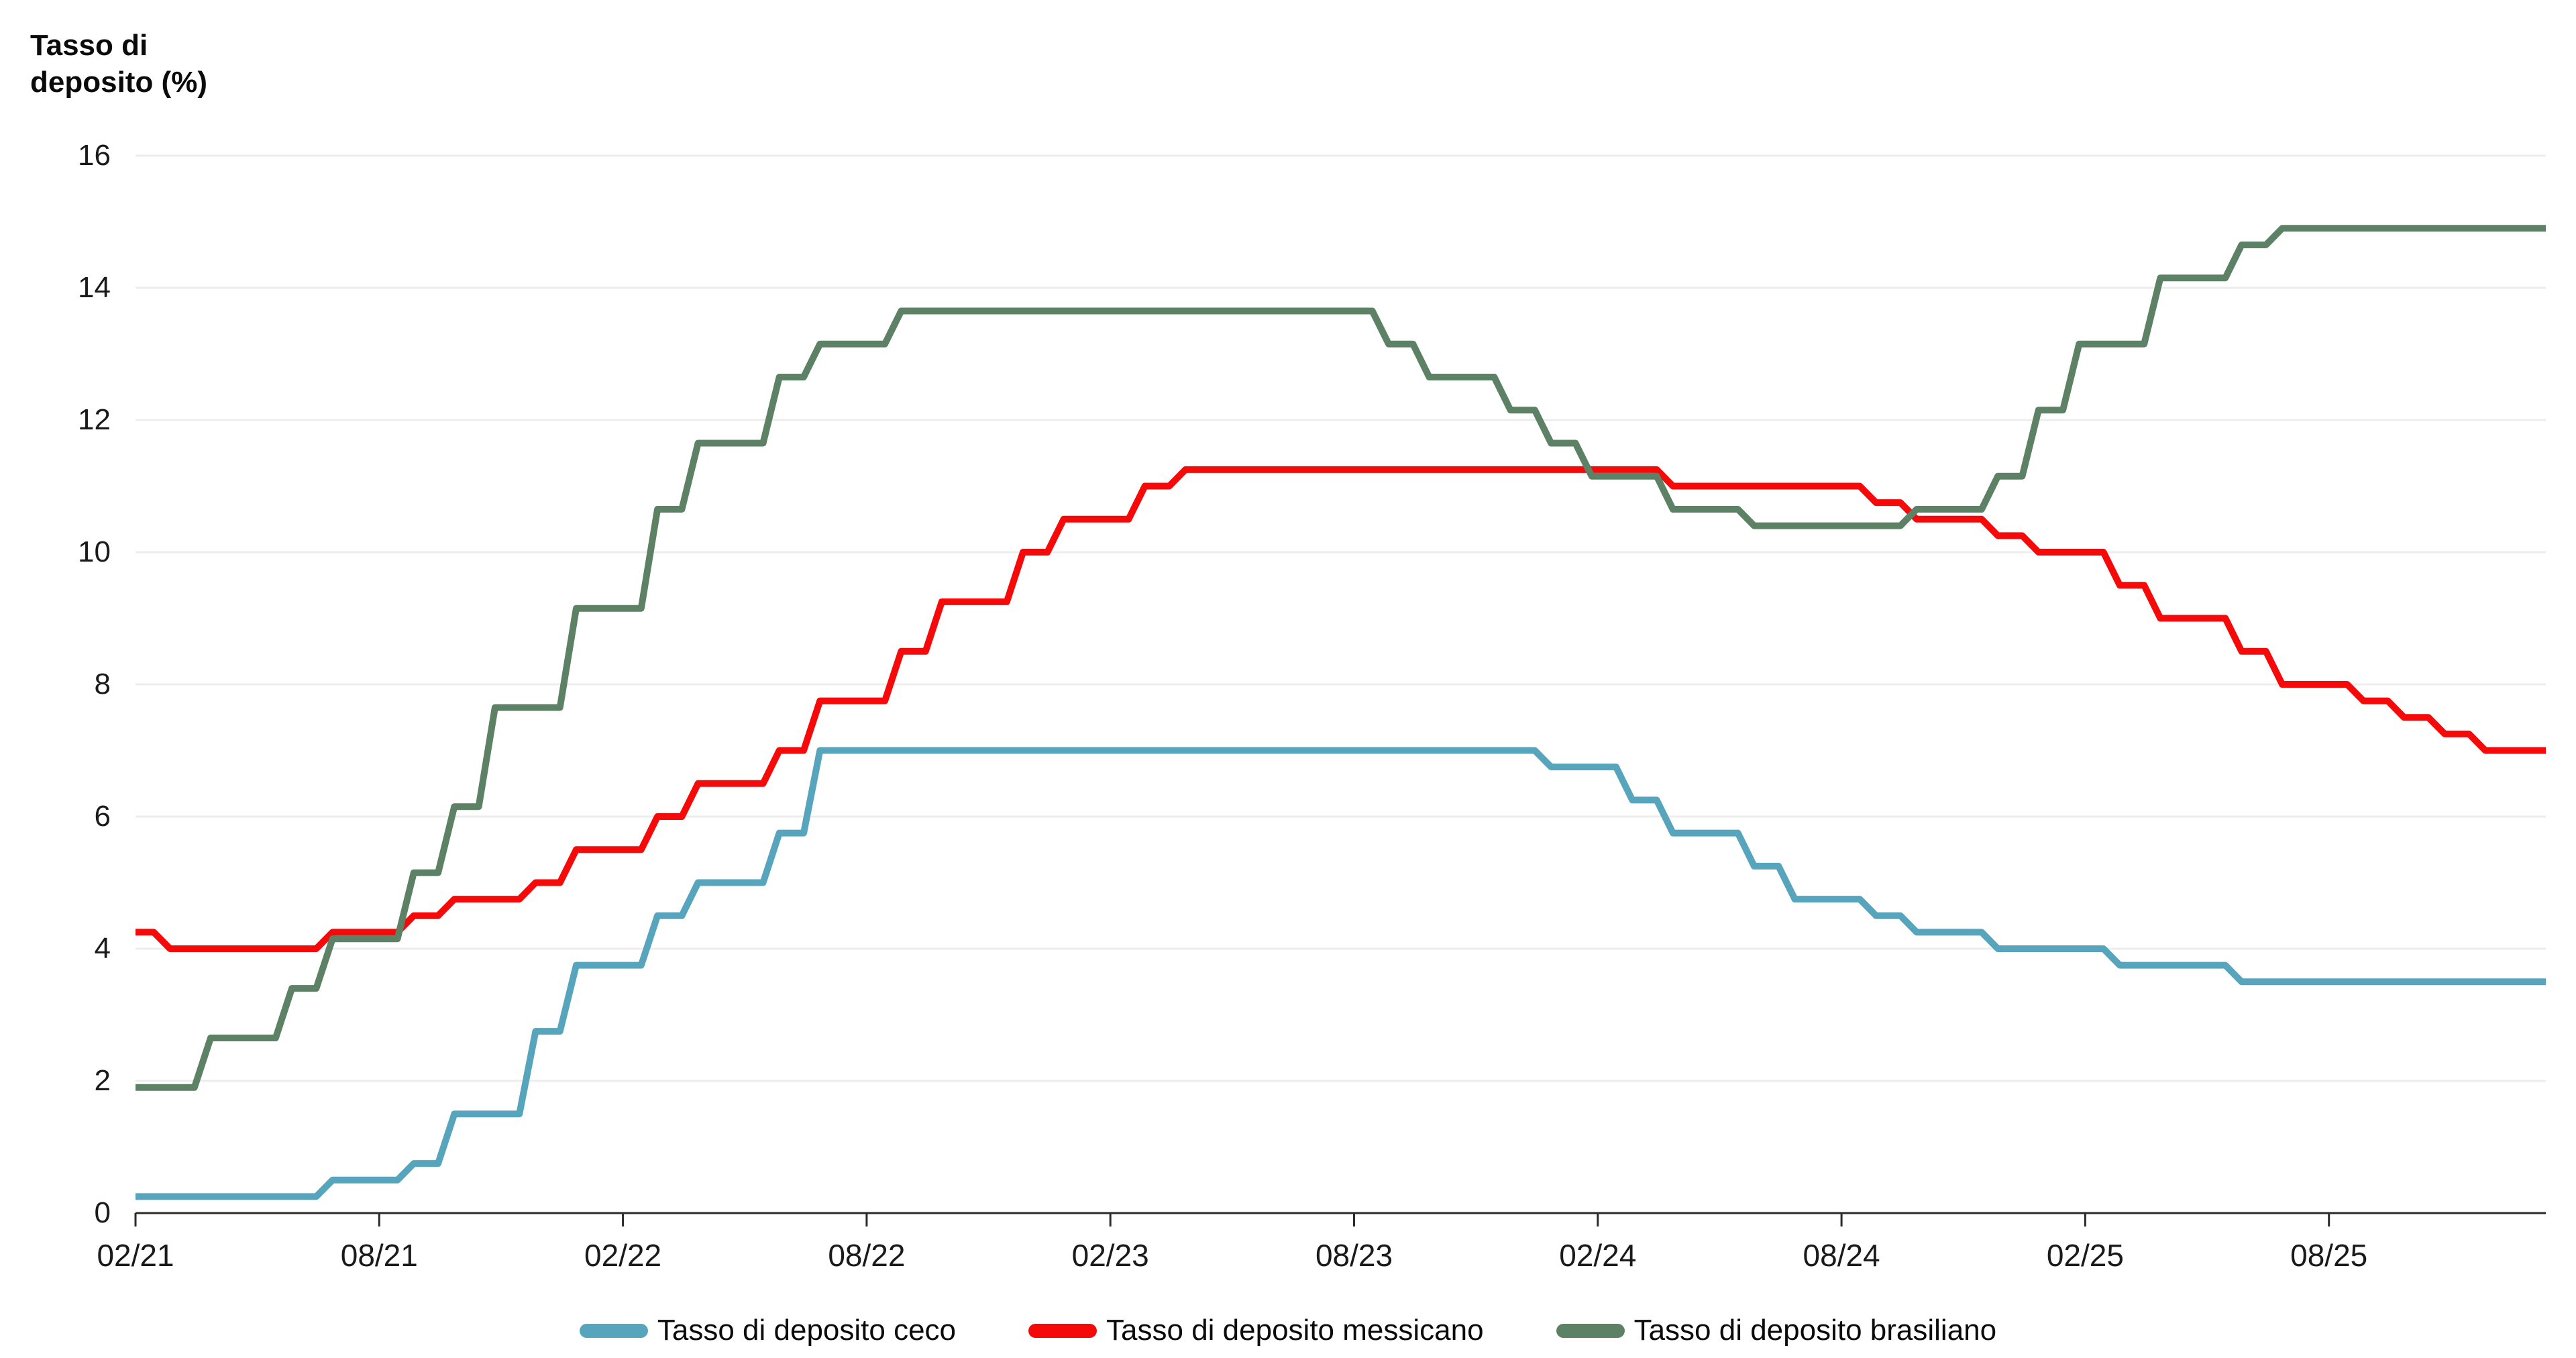 This screenshot has width=2576, height=1358. What do you see at coordinates (1815, 1330) in the screenshot?
I see `legend-label-brasiliano: Tasso di deposito brasiliano` at bounding box center [1815, 1330].